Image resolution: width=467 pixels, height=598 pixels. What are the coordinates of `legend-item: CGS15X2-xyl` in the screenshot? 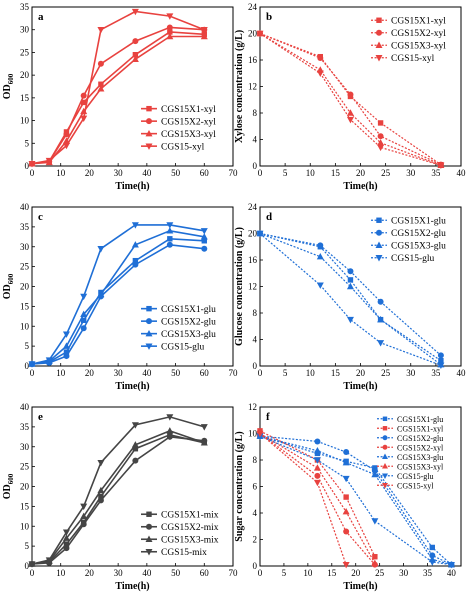 It's located at (408, 34).